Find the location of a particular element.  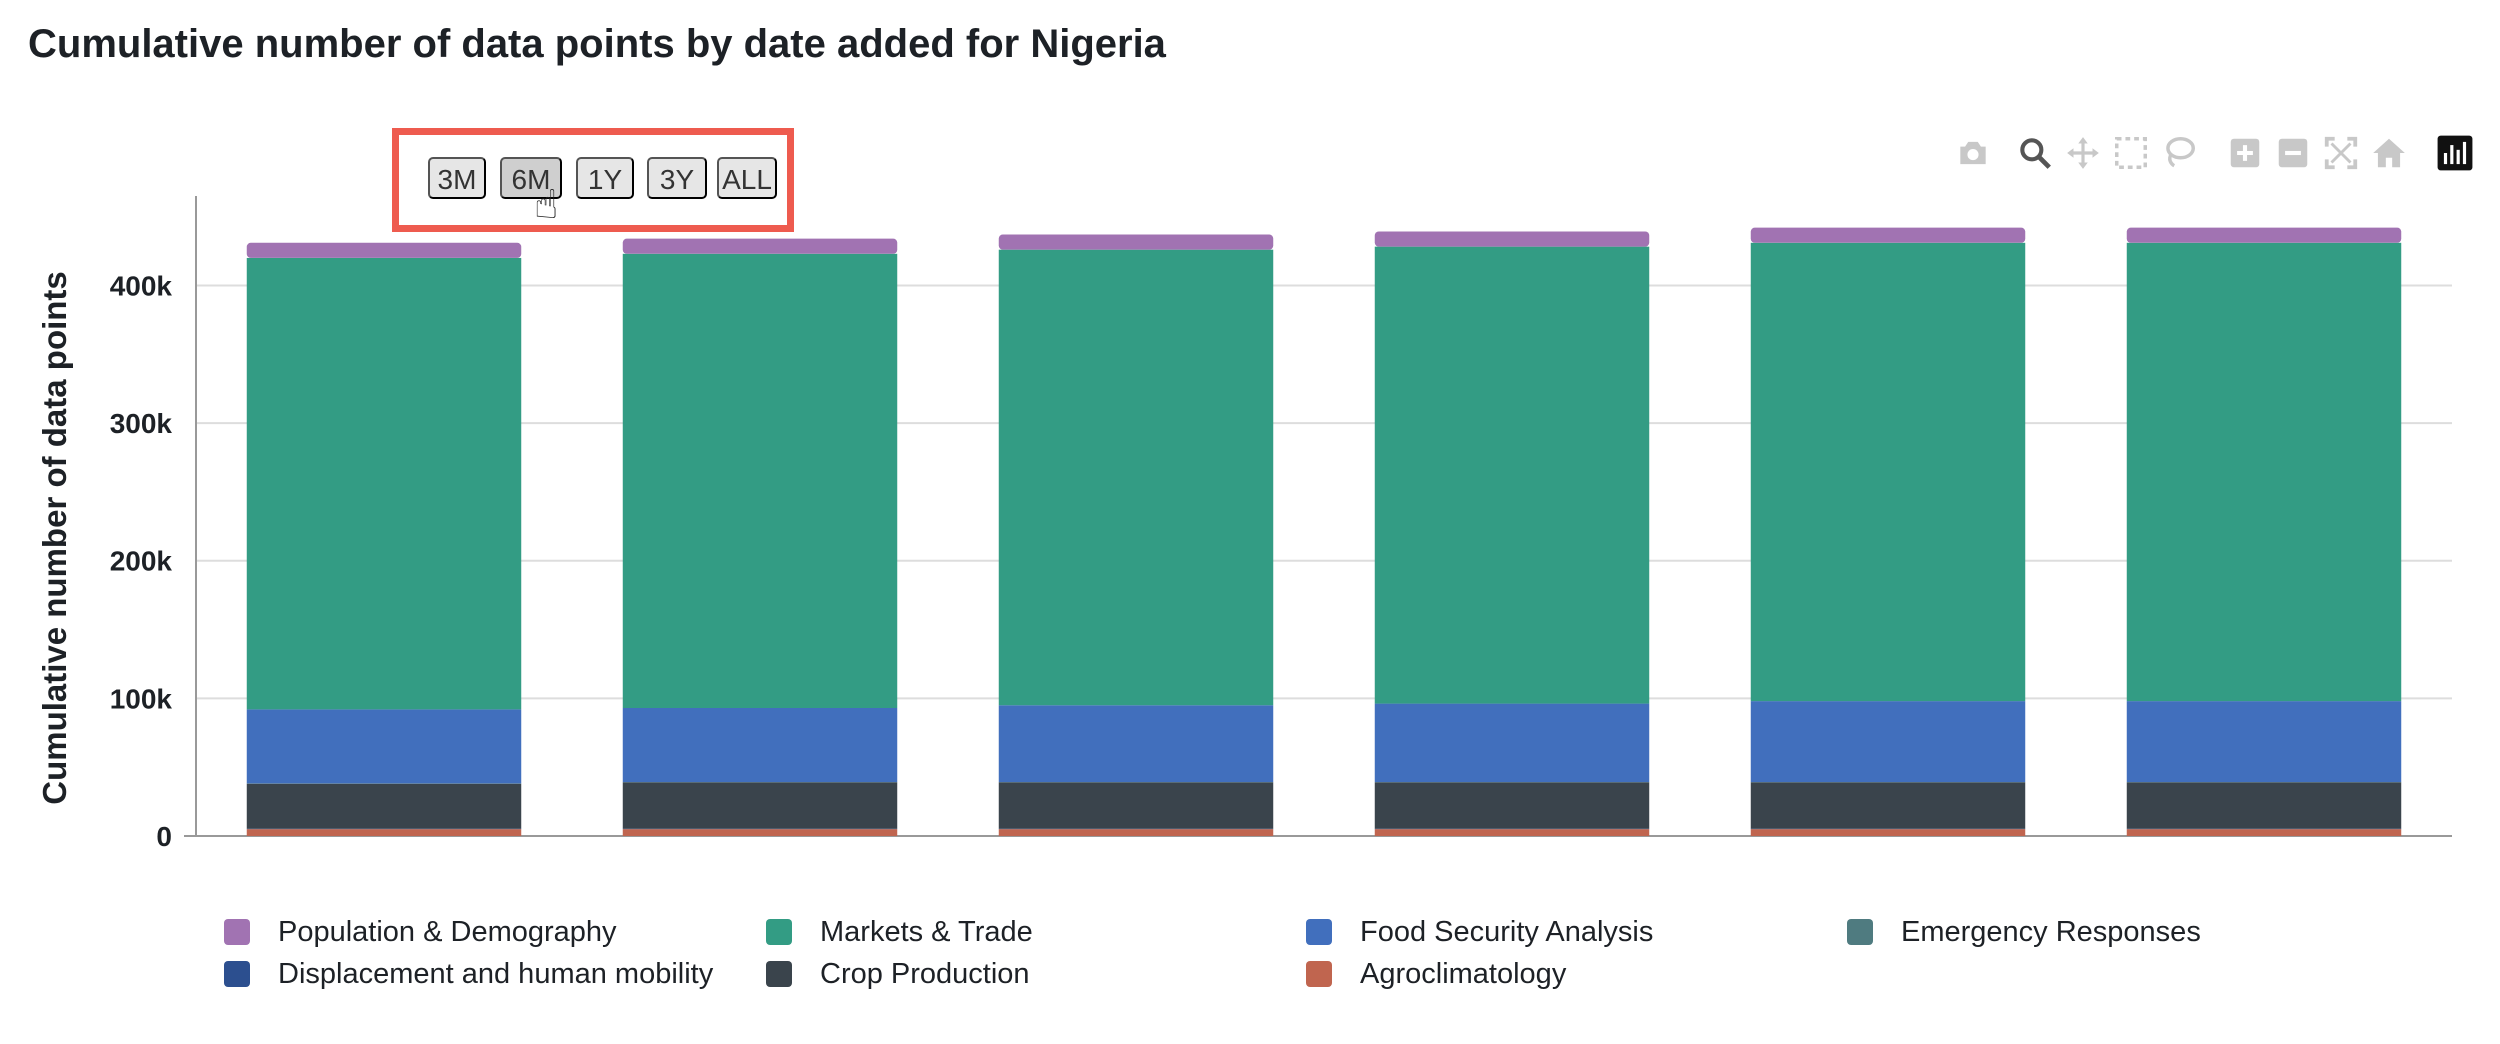

legend-item-crop-production: Crop Production is located at coordinates (898, 974).